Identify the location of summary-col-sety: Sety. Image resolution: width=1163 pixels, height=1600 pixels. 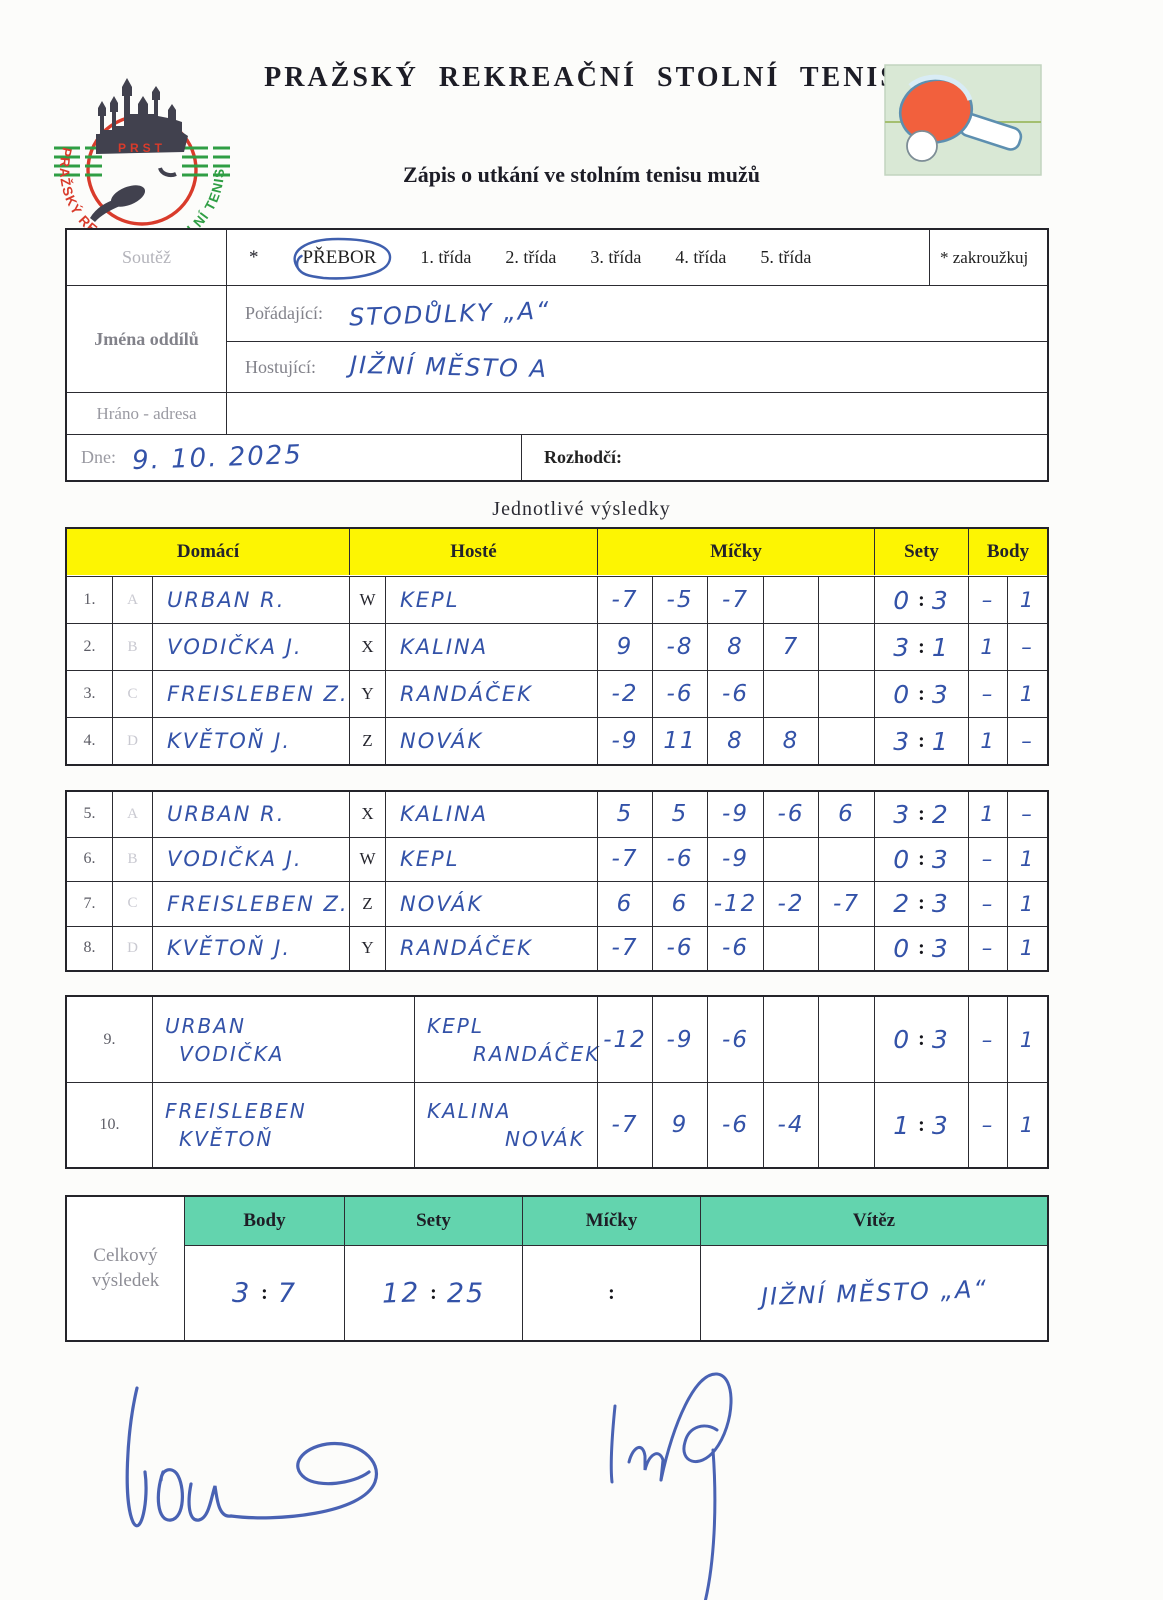
(433, 1221).